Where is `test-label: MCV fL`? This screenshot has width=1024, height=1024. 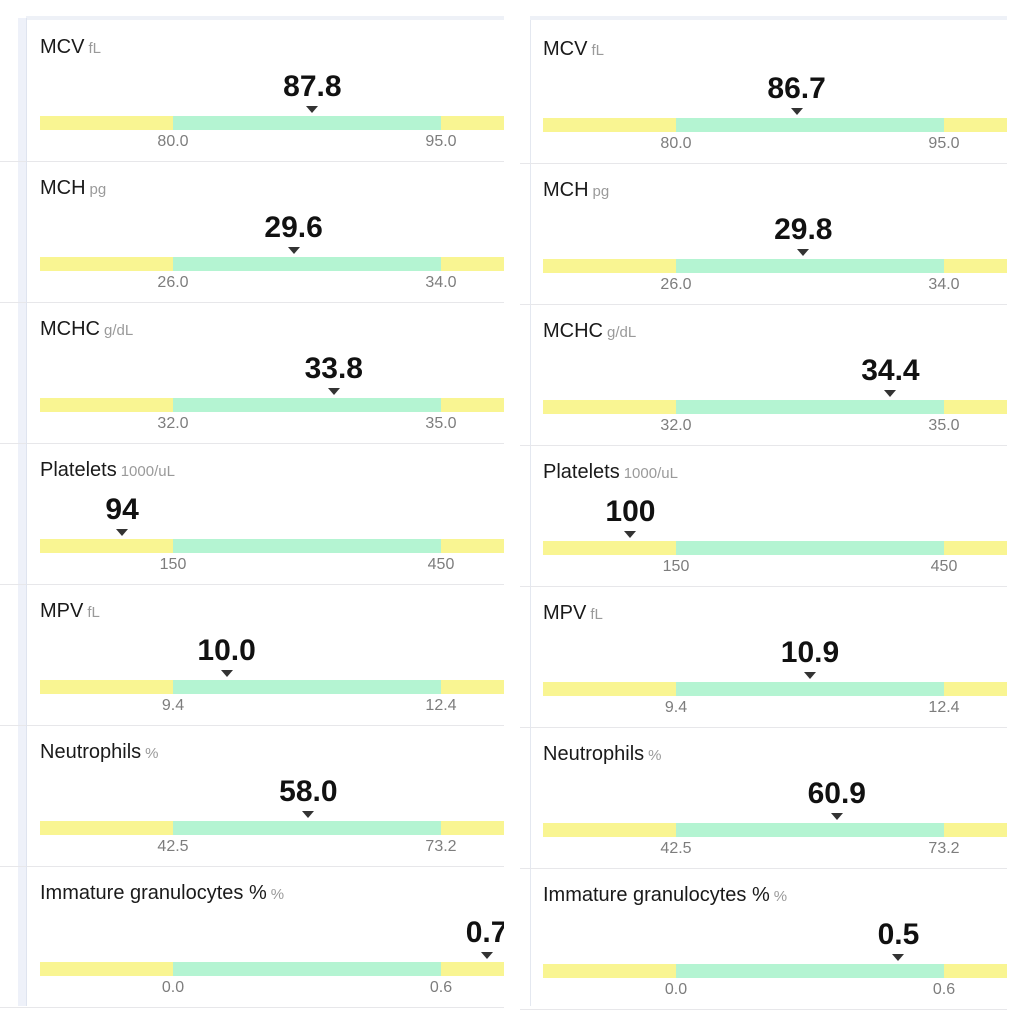
test-label: MCV fL is located at coordinates (573, 49).